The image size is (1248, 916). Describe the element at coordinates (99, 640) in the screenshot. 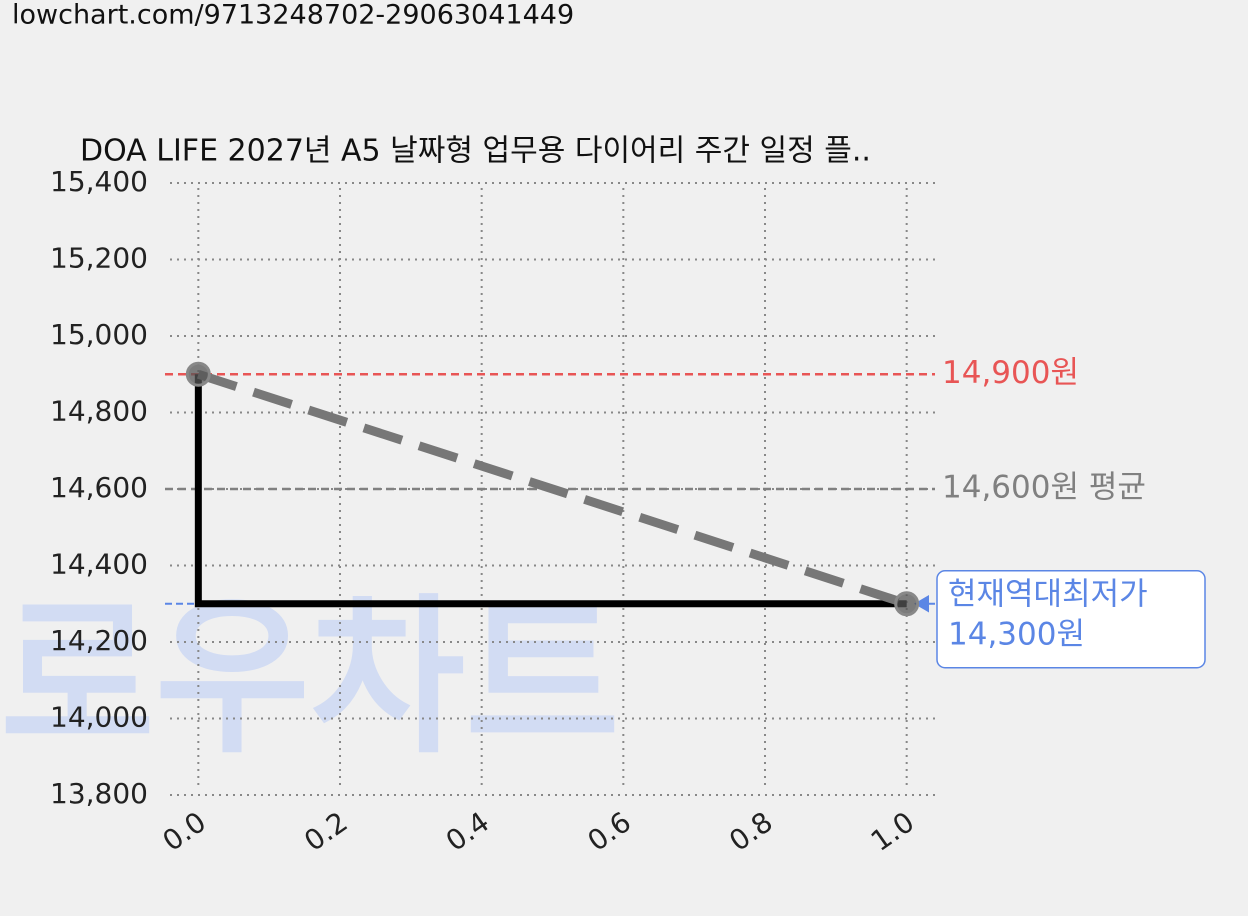

I see `y-tick-label: 14,200` at that location.